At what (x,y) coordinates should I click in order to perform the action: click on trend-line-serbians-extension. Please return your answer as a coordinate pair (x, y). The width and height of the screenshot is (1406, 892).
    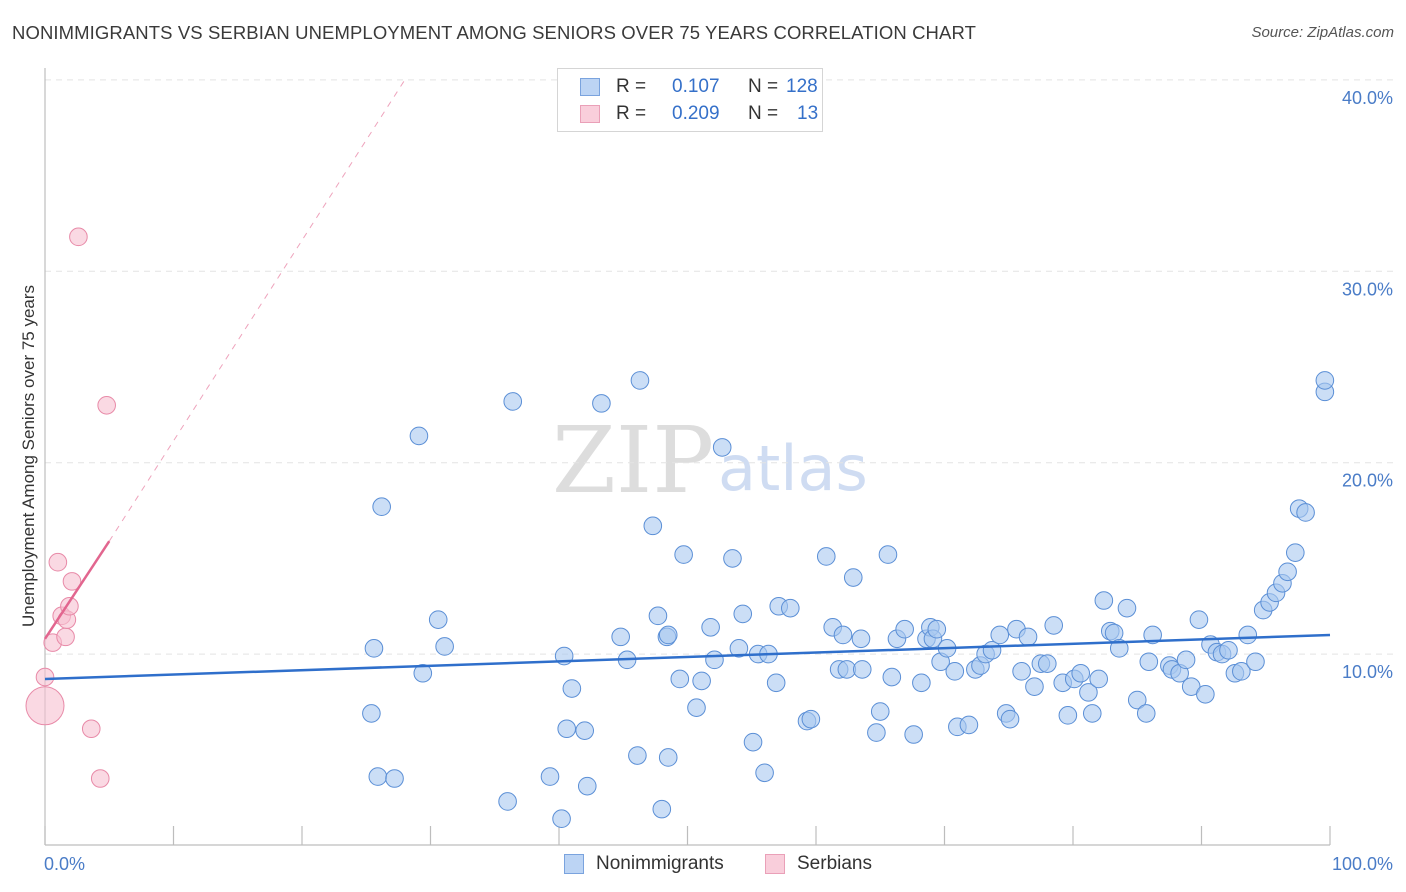
    Looking at the image, I should click on (257, 310).